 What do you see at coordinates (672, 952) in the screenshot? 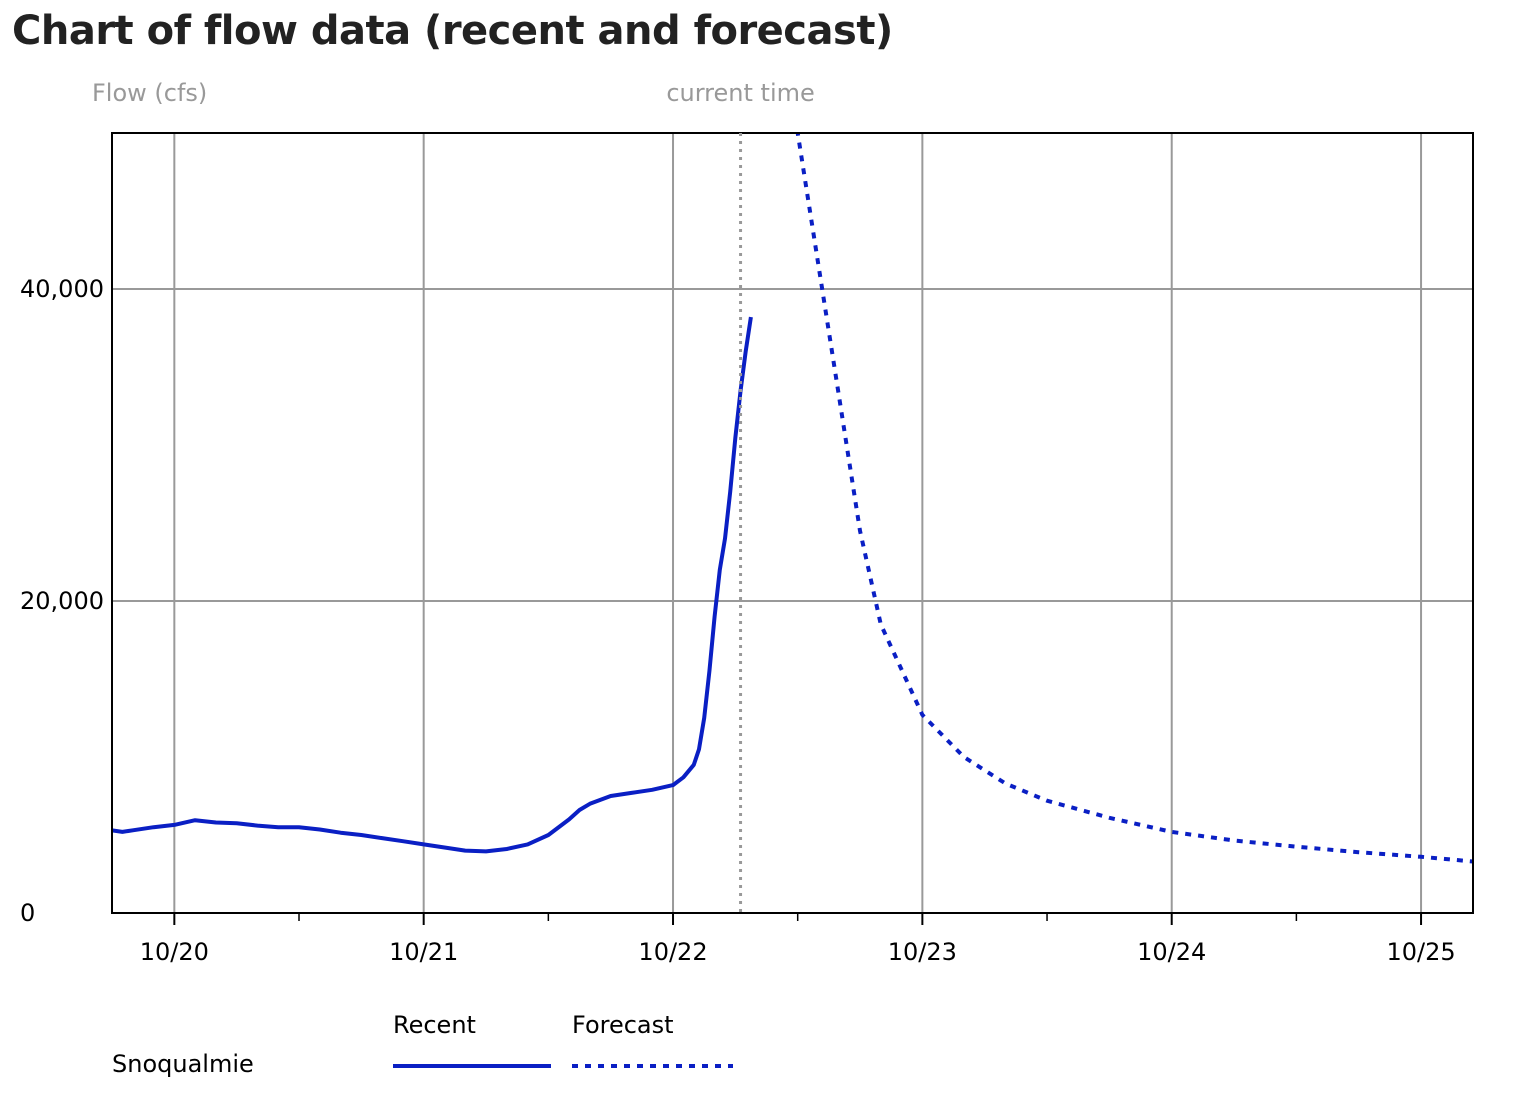
I see `x-tick-label: 10/22` at bounding box center [672, 952].